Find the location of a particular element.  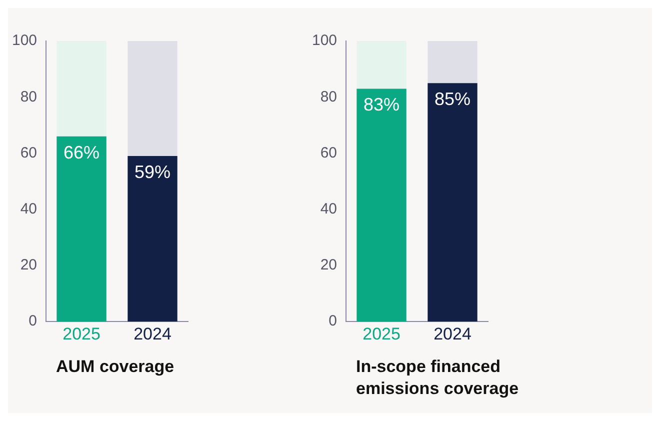

data-label: 59% is located at coordinates (152, 172).